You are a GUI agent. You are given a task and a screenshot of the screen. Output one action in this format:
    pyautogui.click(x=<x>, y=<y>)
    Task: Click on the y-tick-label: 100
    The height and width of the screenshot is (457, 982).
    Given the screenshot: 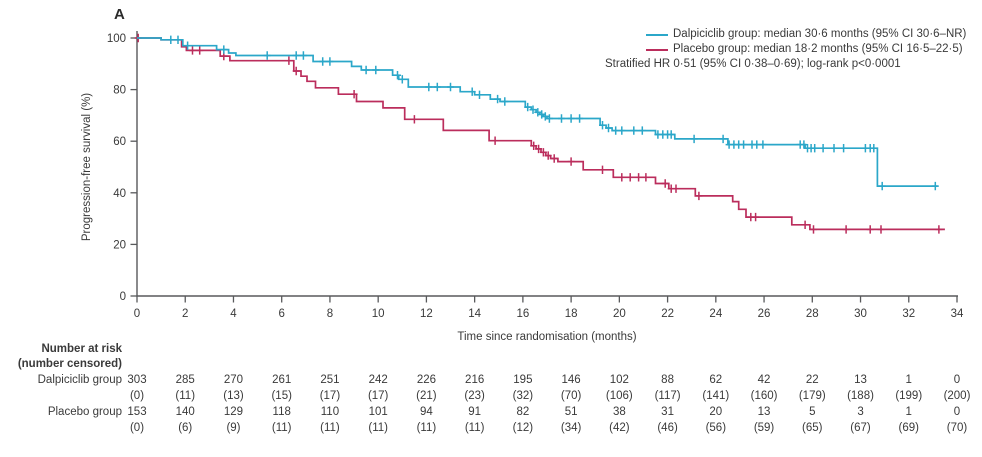 What is the action you would take?
    pyautogui.click(x=116, y=39)
    